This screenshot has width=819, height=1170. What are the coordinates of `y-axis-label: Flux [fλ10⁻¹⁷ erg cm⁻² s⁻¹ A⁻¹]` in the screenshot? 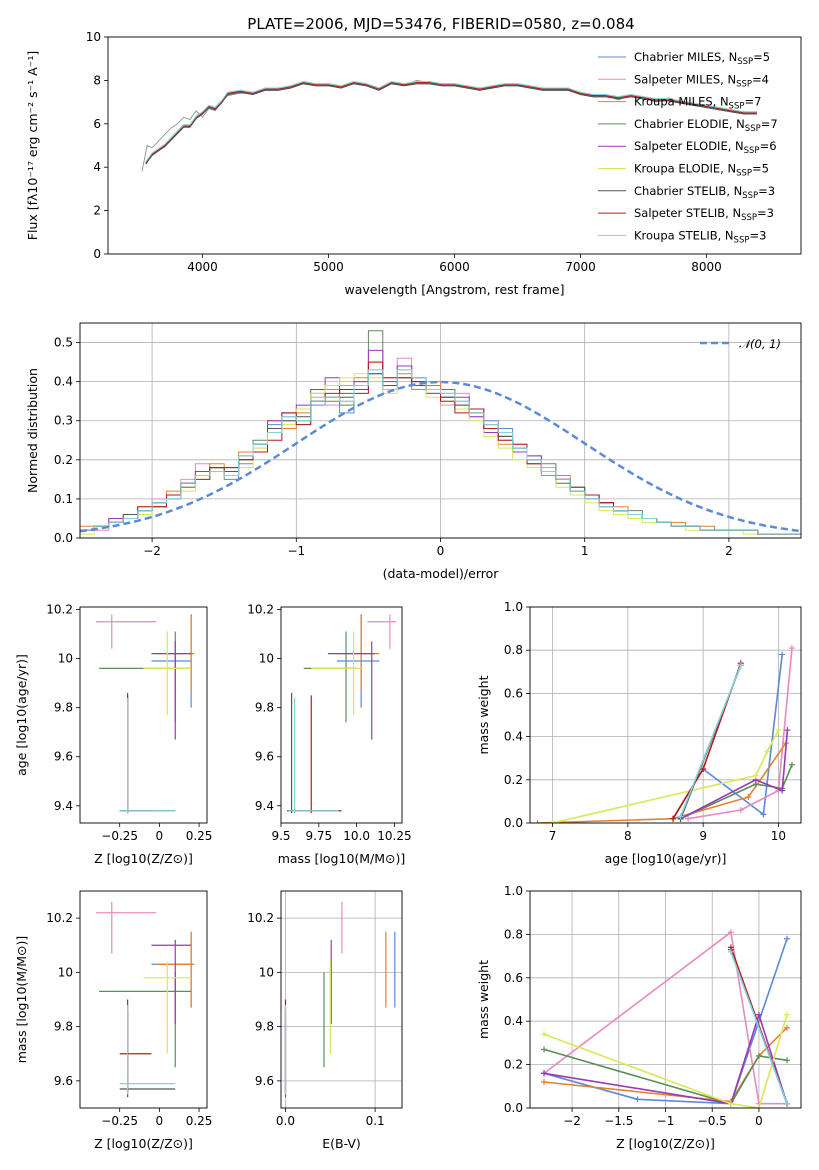 It's located at (32, 145).